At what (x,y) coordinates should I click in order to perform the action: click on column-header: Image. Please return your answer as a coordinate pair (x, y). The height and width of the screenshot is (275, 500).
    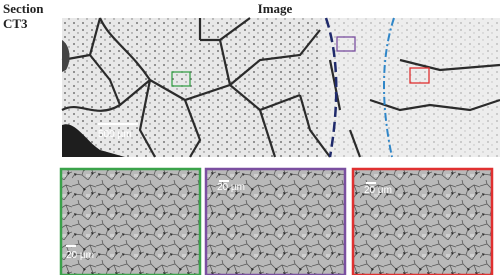
    Looking at the image, I should click on (275, 8).